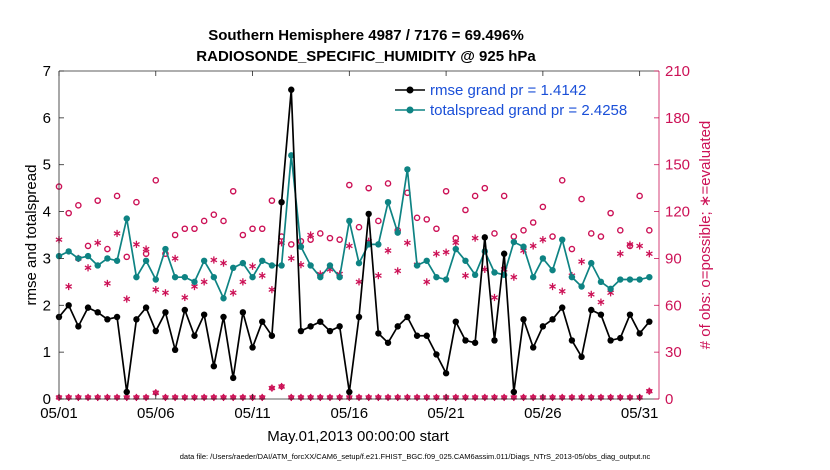  What do you see at coordinates (508, 90) in the screenshot?
I see `legend-rmse-label: rmse grand pr = 1.4142` at bounding box center [508, 90].